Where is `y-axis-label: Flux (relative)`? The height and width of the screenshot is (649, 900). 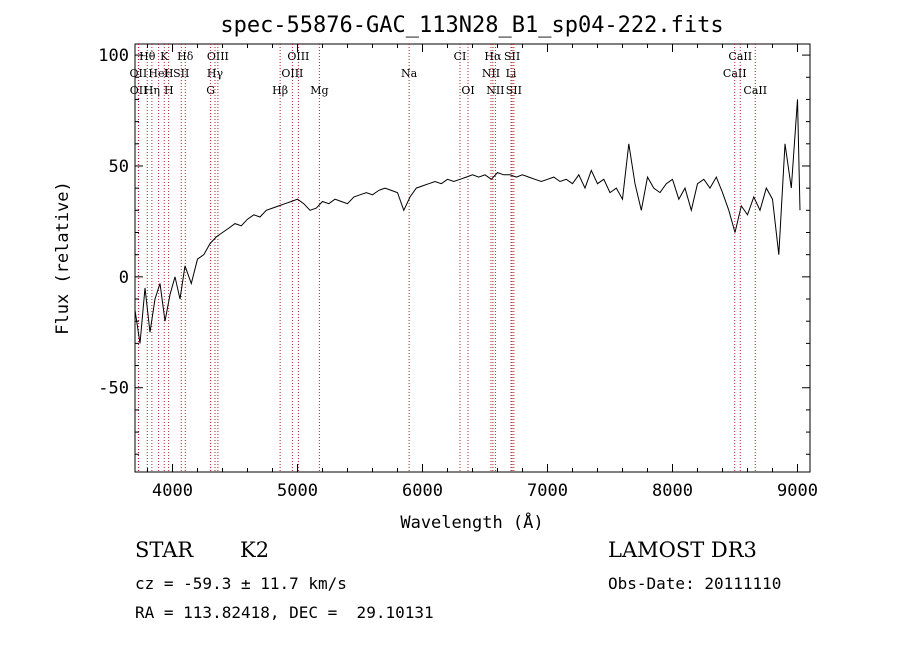 y-axis-label: Flux (relative) is located at coordinates (63, 258).